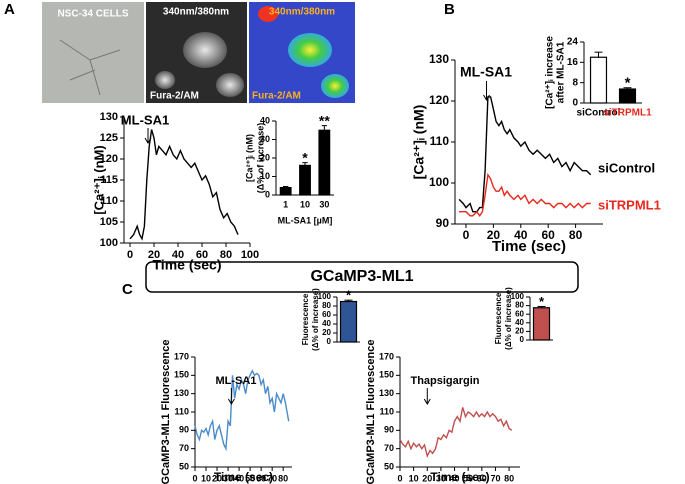 The image size is (685, 484). Describe the element at coordinates (449, 9) in the screenshot. I see `panel-label: B` at that location.